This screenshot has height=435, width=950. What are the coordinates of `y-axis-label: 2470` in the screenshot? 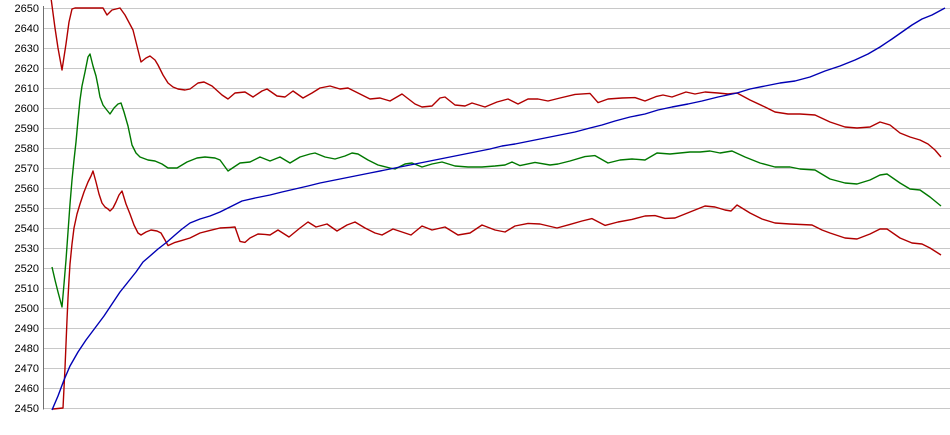 It's located at (27, 369).